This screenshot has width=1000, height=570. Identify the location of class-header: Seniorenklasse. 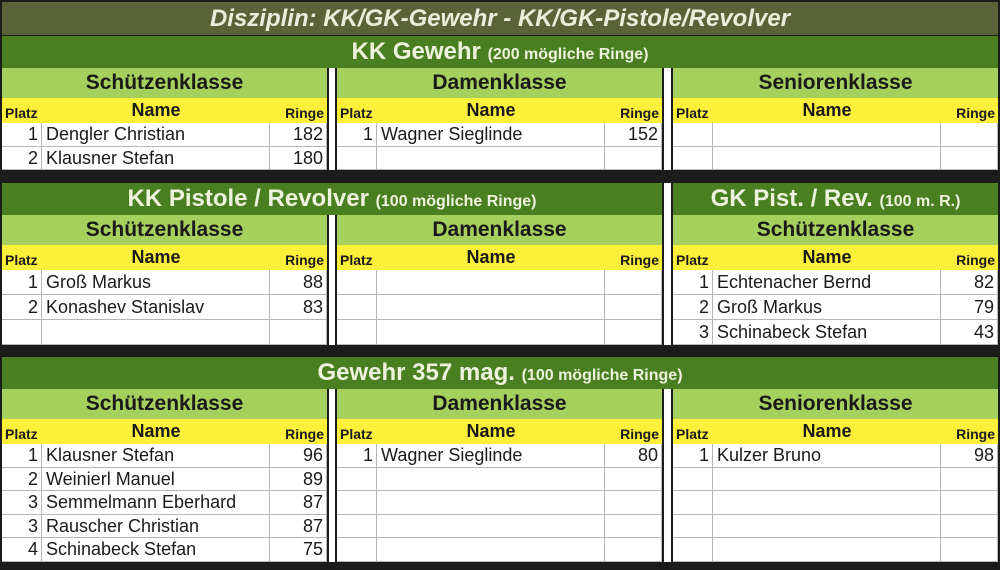
(835, 404).